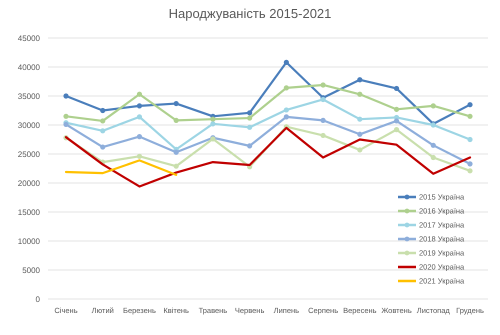 This screenshot has width=500, height=335. Describe the element at coordinates (29, 154) in the screenshot. I see `y-tick-label: 25000` at that location.